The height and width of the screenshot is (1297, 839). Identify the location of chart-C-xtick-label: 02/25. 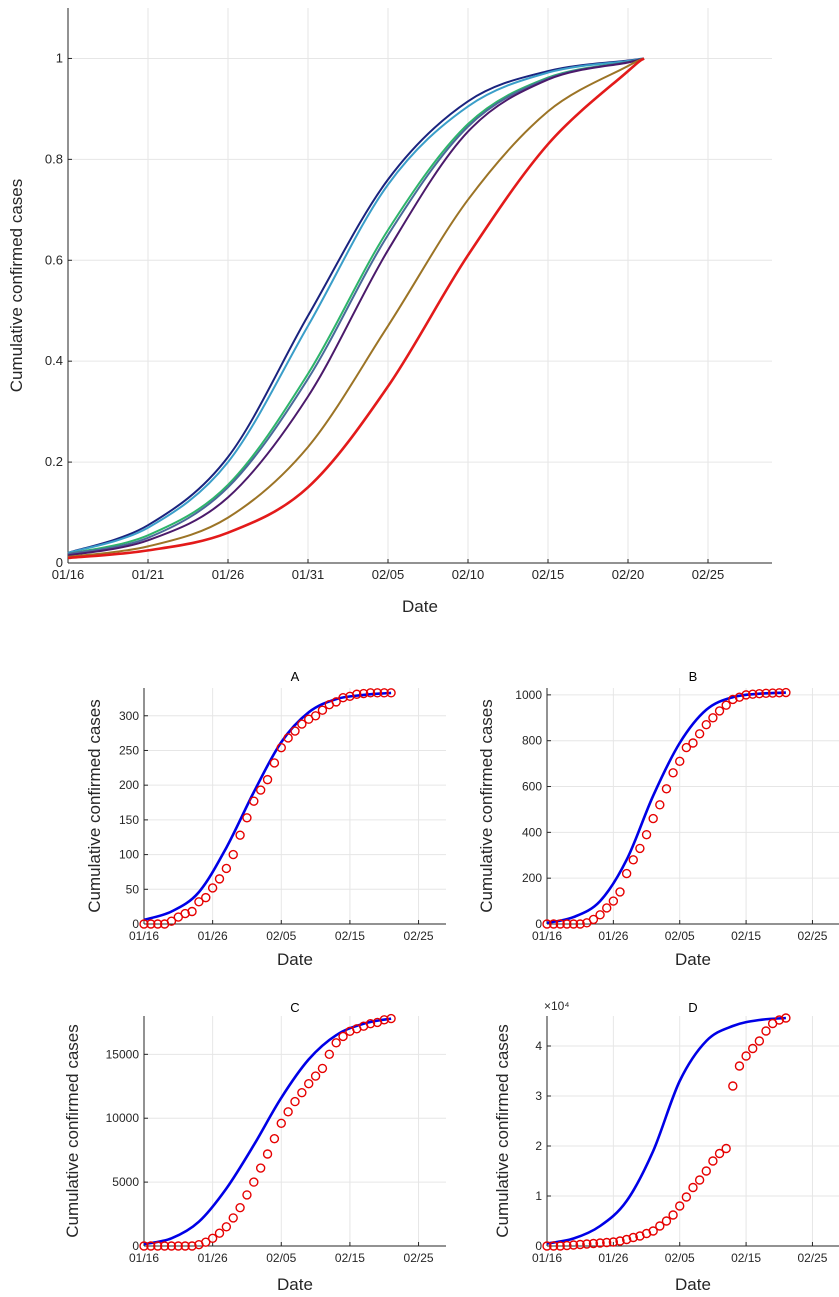
(419, 1258).